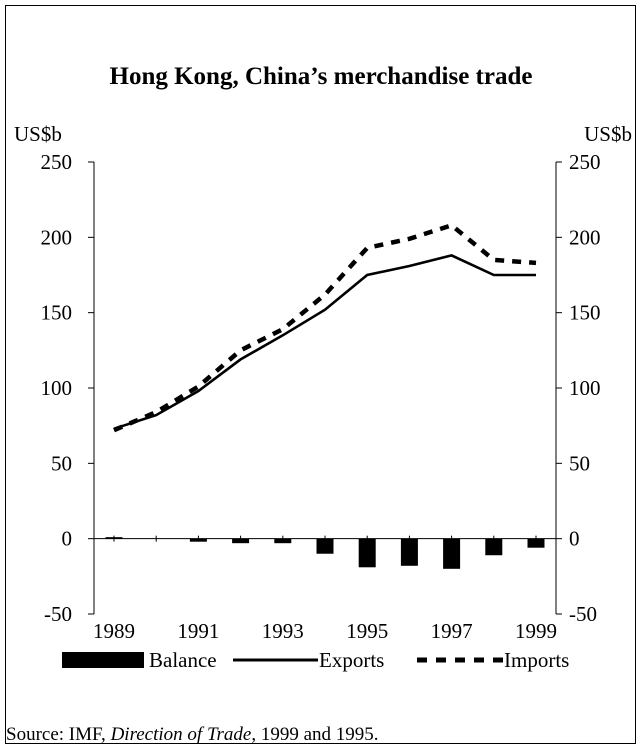  I want to click on left-y-tick-label: 250, so click(57, 162).